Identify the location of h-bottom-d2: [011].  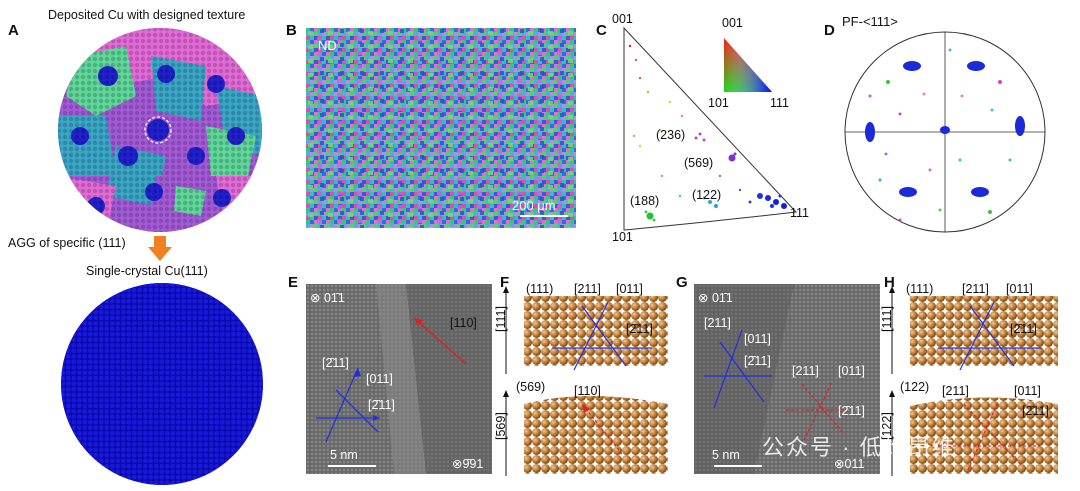
(1027, 391).